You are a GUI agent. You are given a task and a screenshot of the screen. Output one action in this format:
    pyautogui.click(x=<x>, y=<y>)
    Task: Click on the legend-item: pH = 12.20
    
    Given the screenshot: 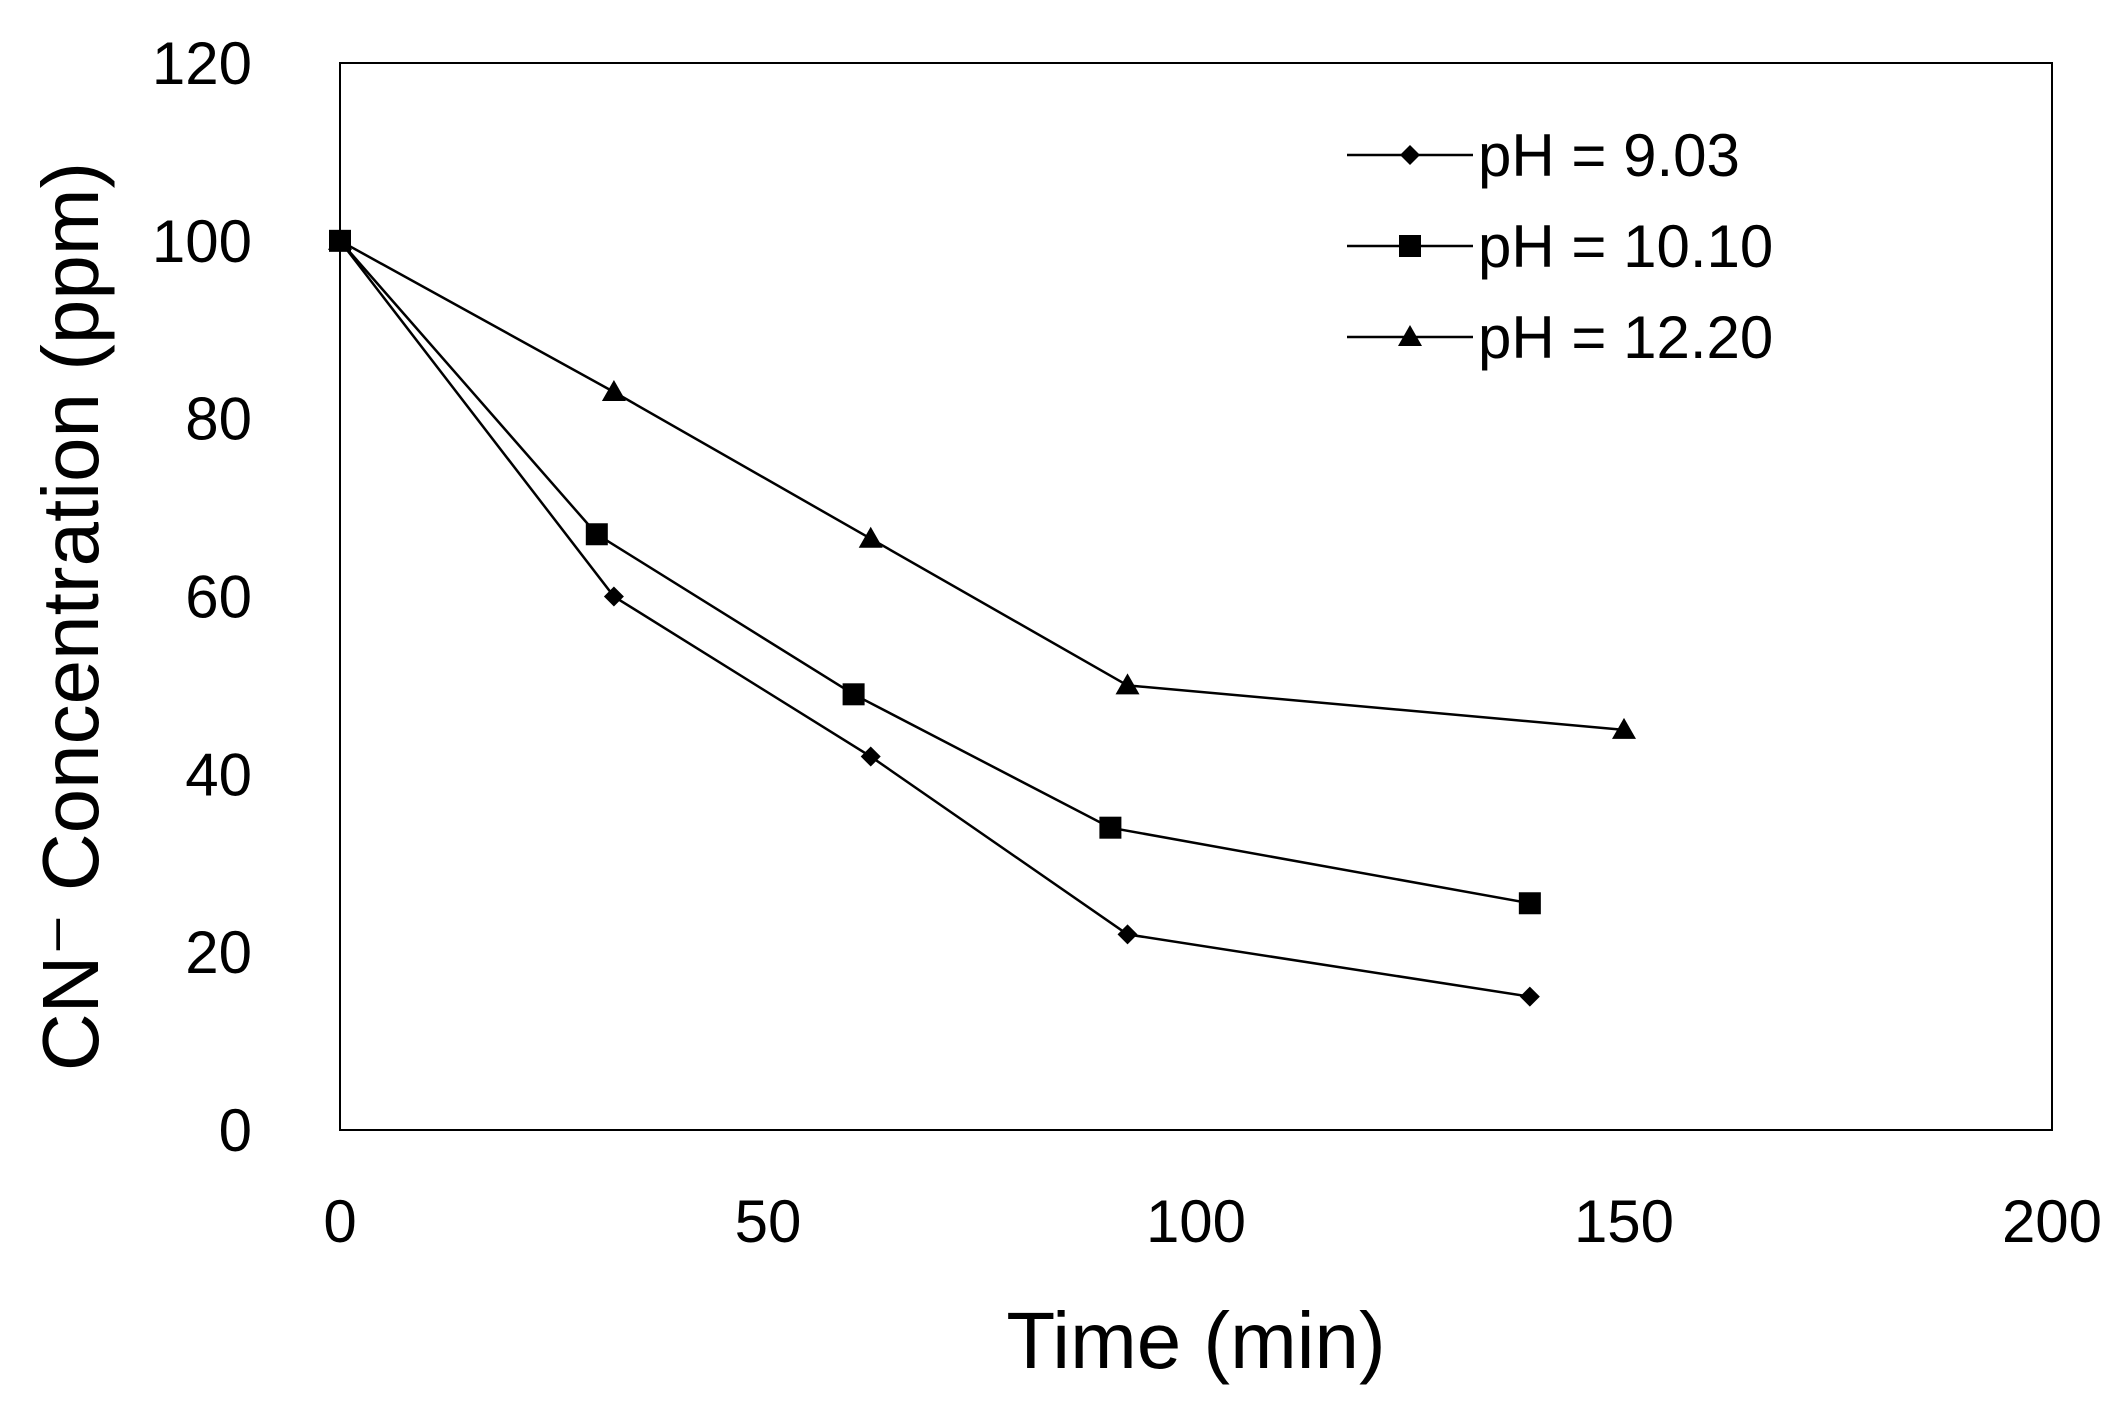 What is the action you would take?
    pyautogui.click(x=1560, y=337)
    